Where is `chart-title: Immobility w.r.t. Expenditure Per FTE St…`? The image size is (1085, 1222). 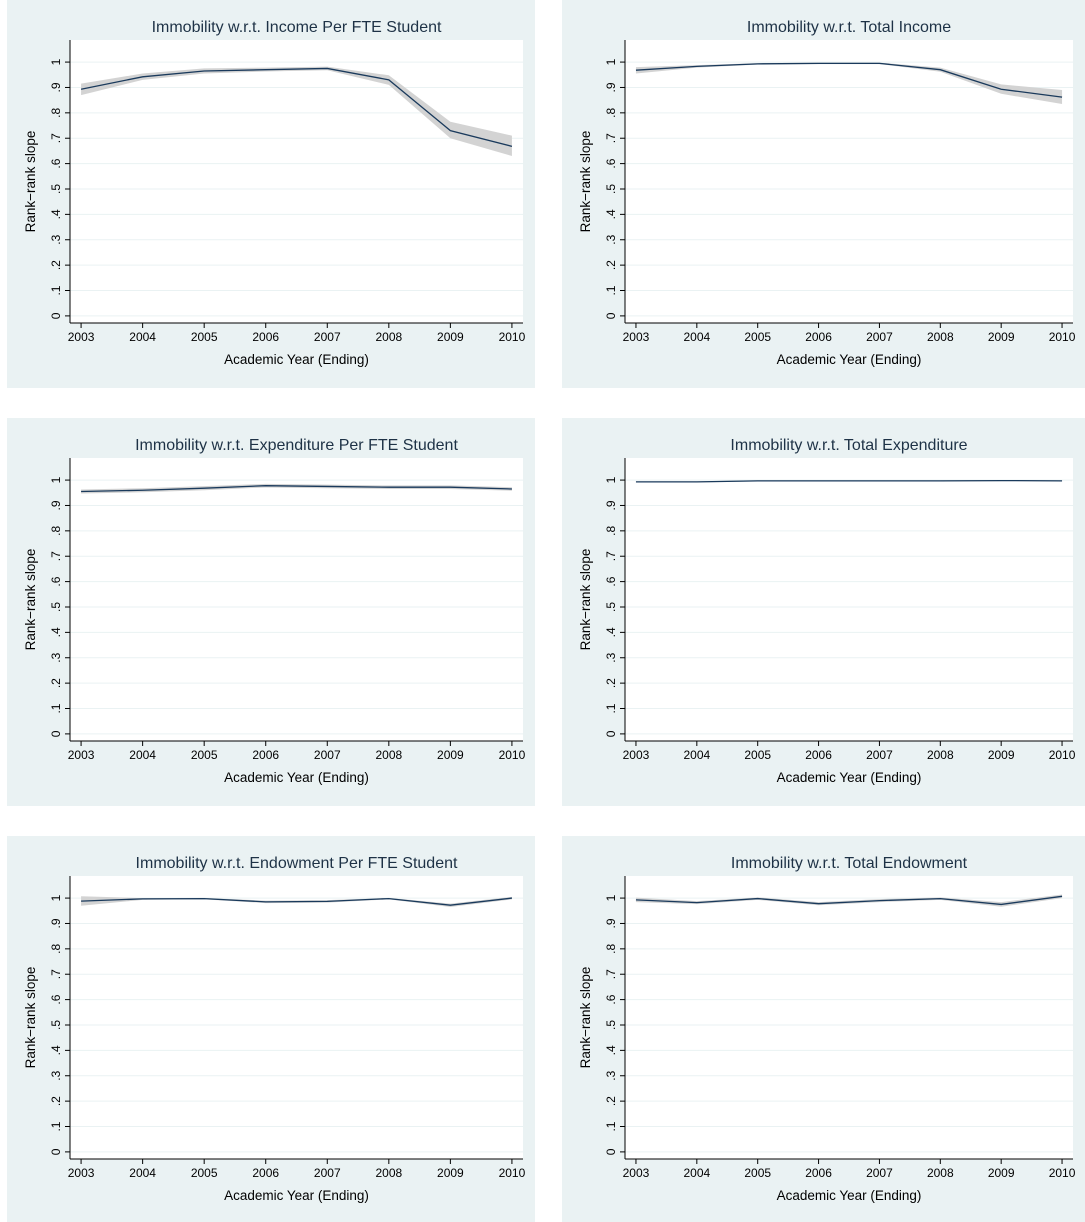 chart-title: Immobility w.r.t. Expenditure Per FTE St… is located at coordinates (296, 445).